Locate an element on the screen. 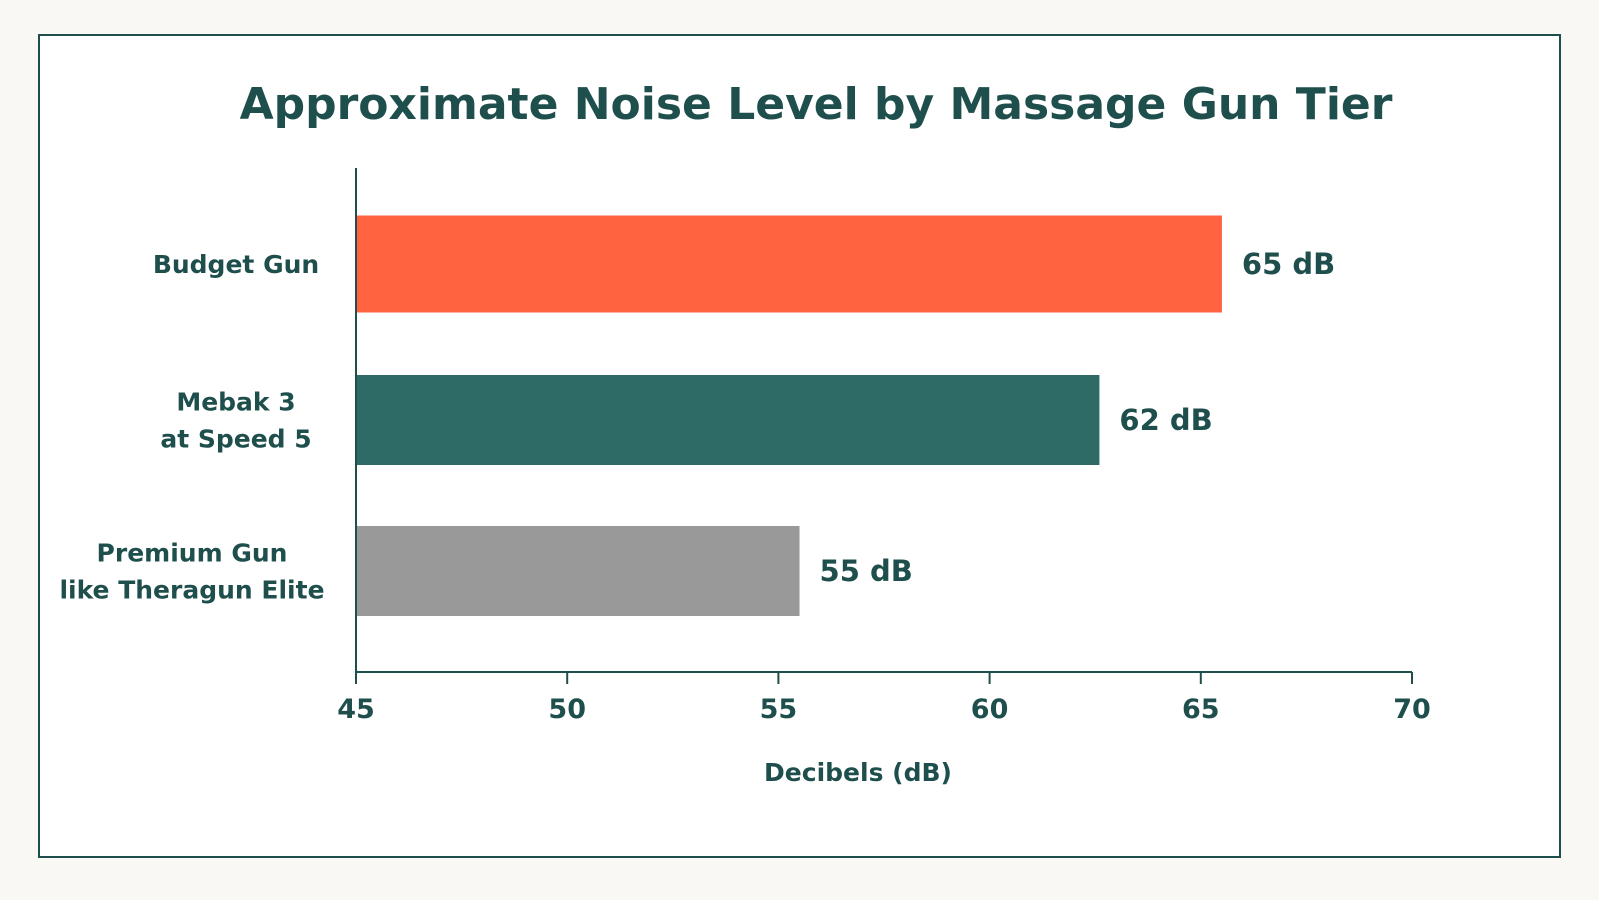  x-tick-label: 70 is located at coordinates (1412, 709).